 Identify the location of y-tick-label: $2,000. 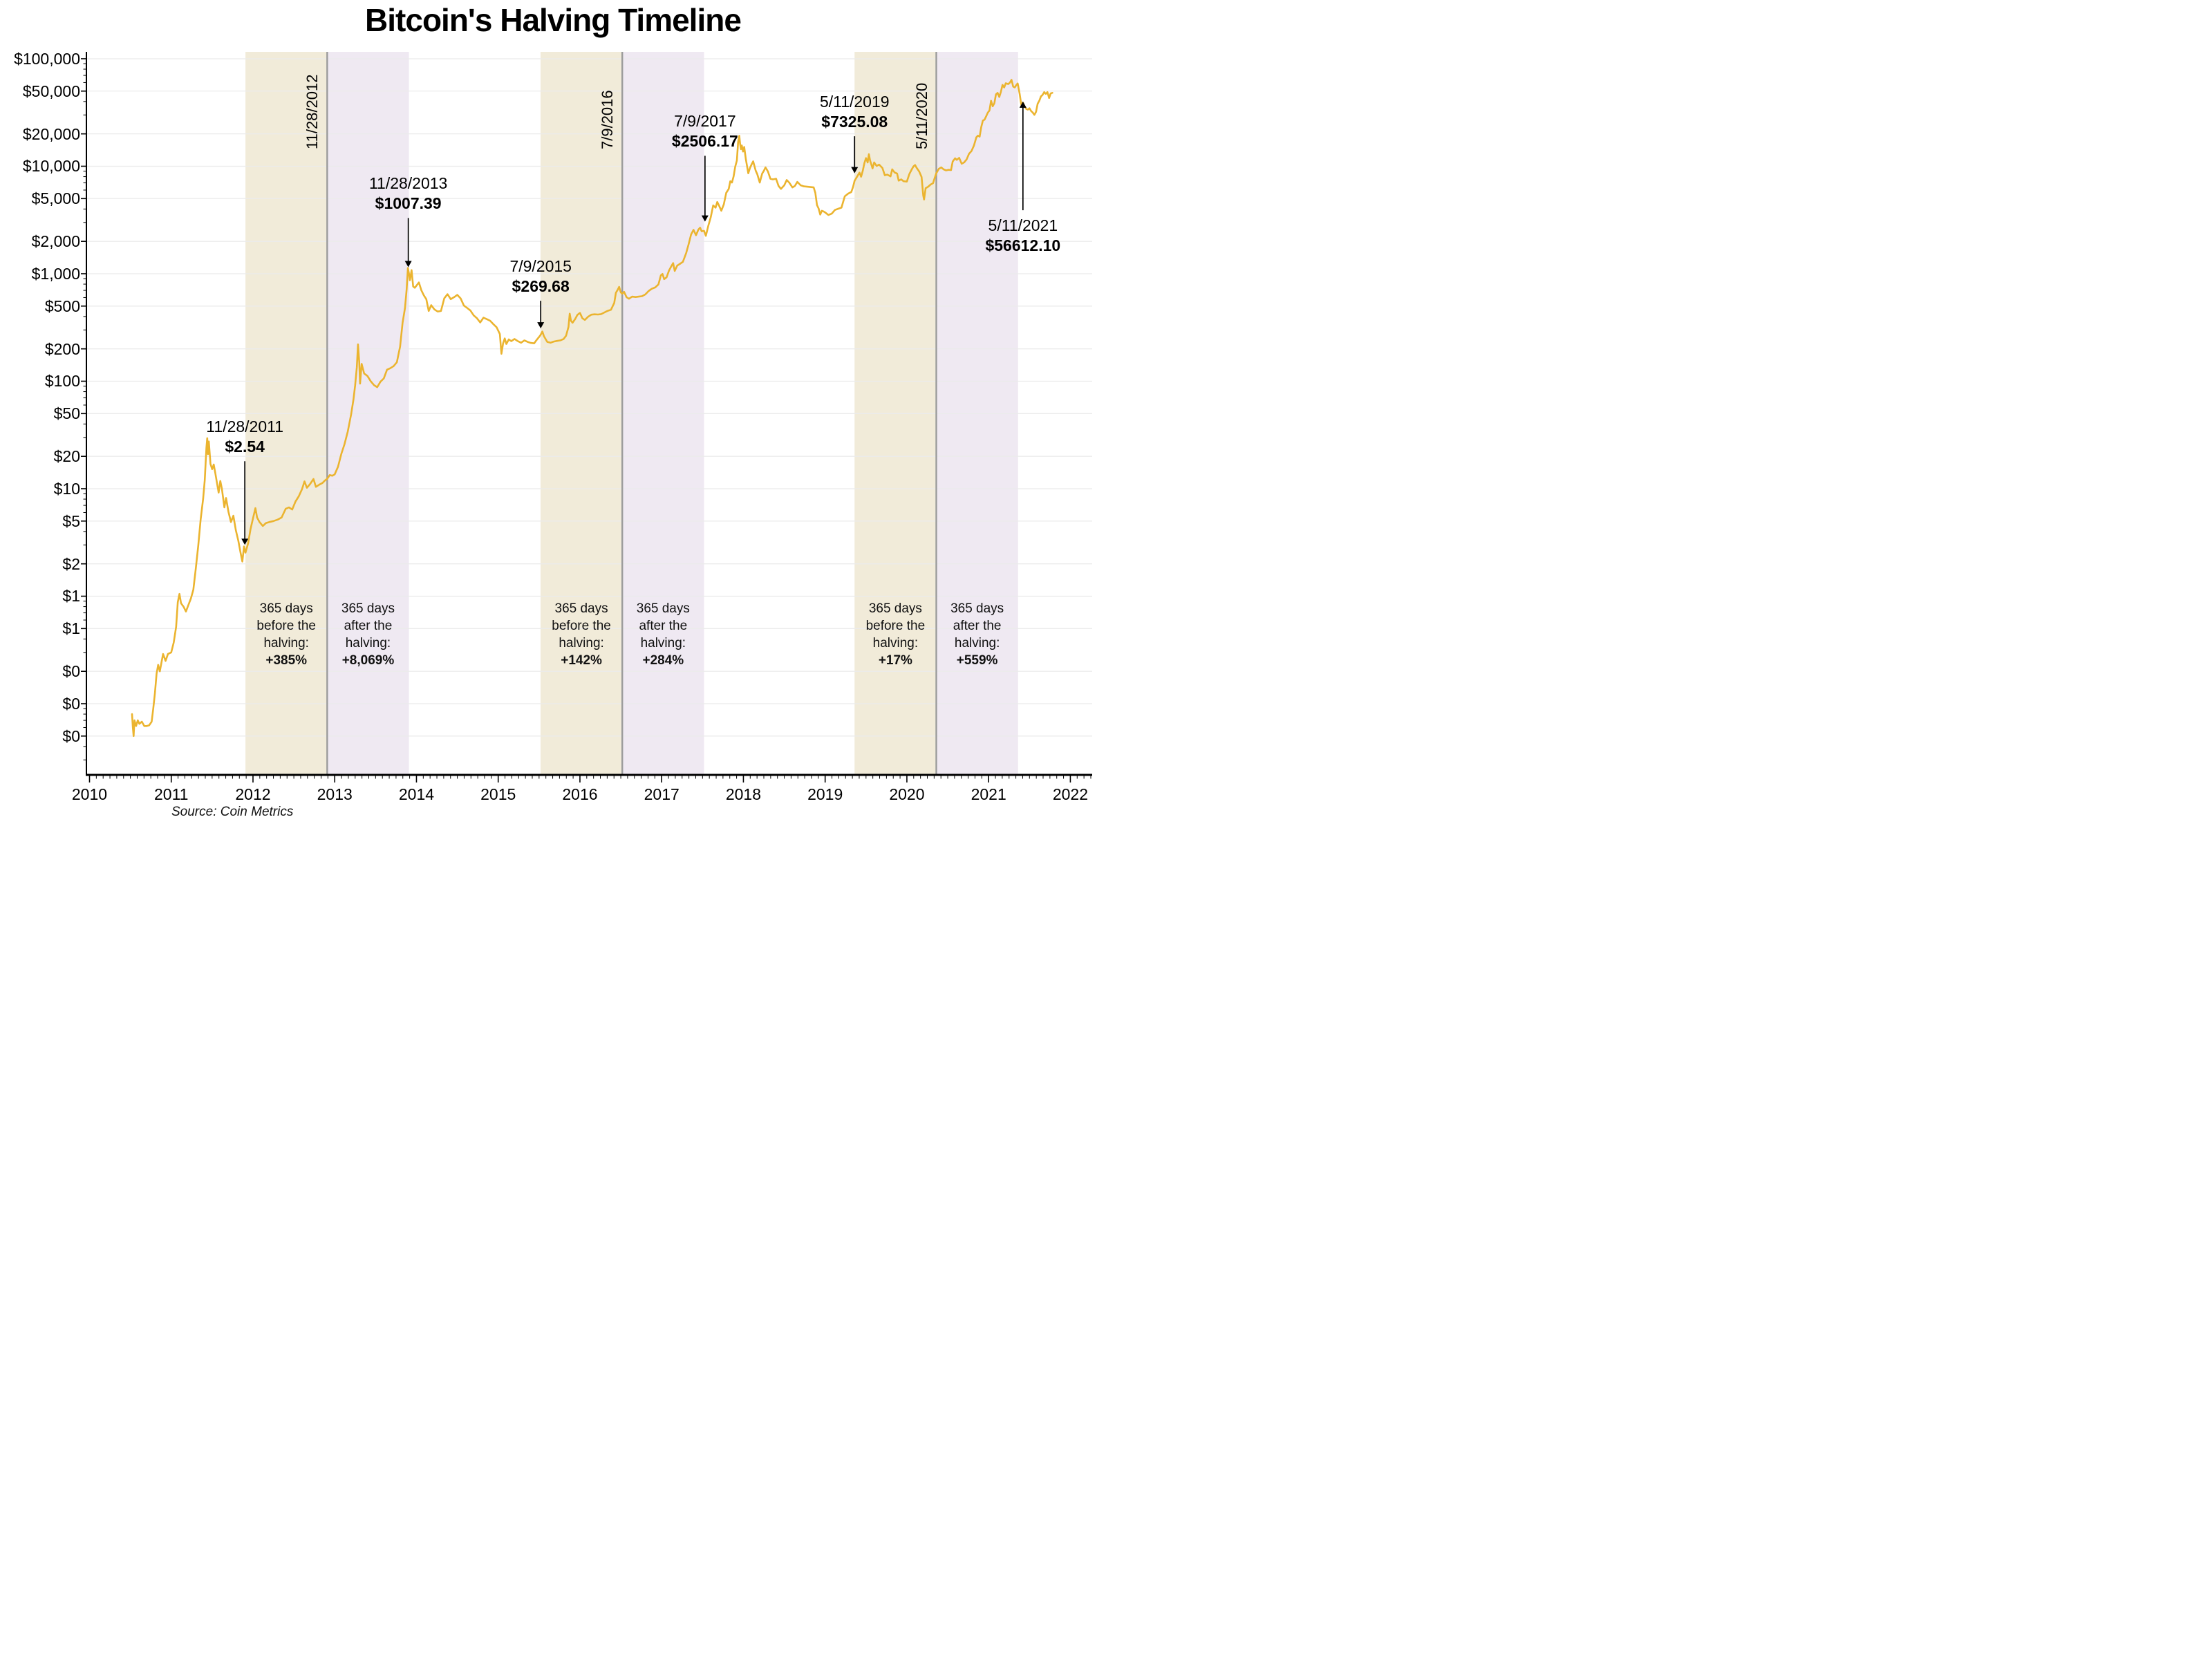
(55, 242).